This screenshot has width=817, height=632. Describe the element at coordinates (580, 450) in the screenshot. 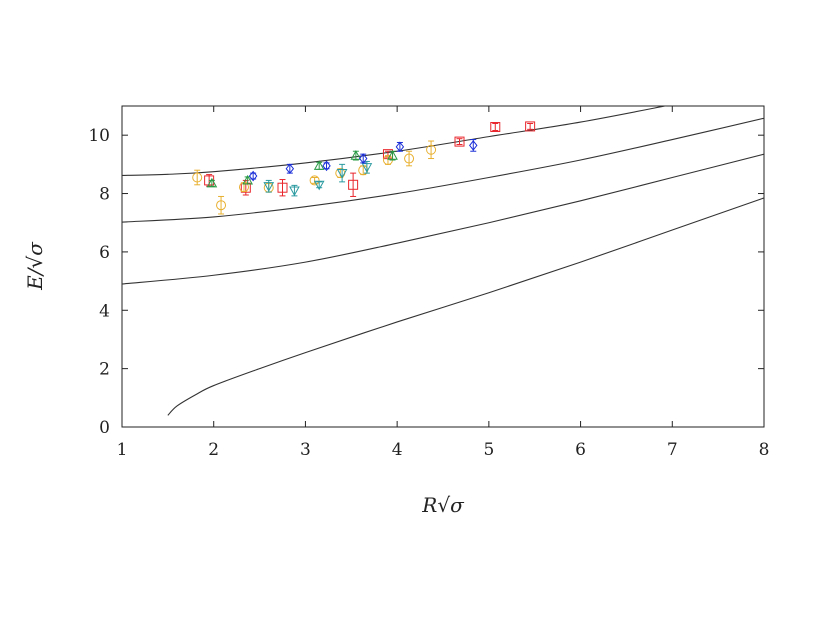

I see `x-tick-label: 6` at that location.